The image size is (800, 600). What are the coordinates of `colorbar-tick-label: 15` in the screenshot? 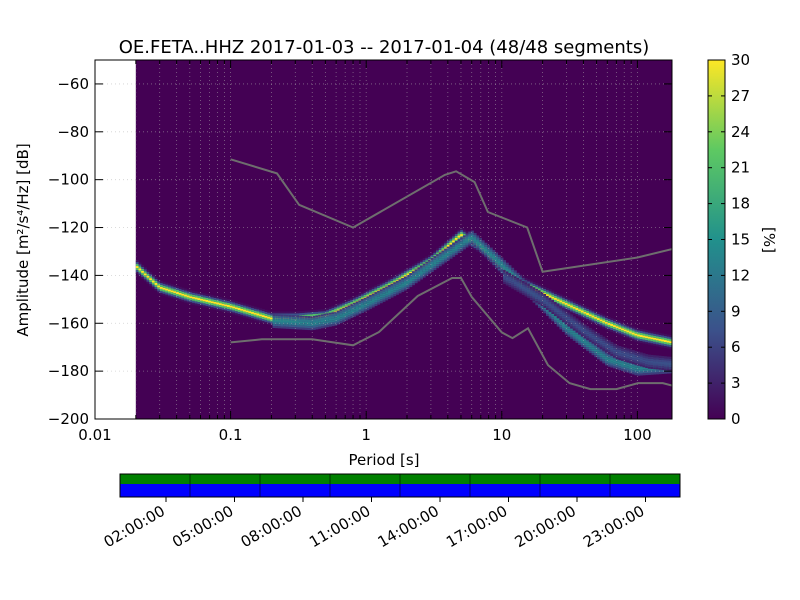 It's located at (740, 240).